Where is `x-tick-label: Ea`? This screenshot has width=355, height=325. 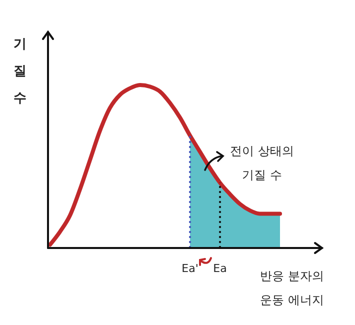 x-tick-label: Ea is located at coordinates (220, 268).